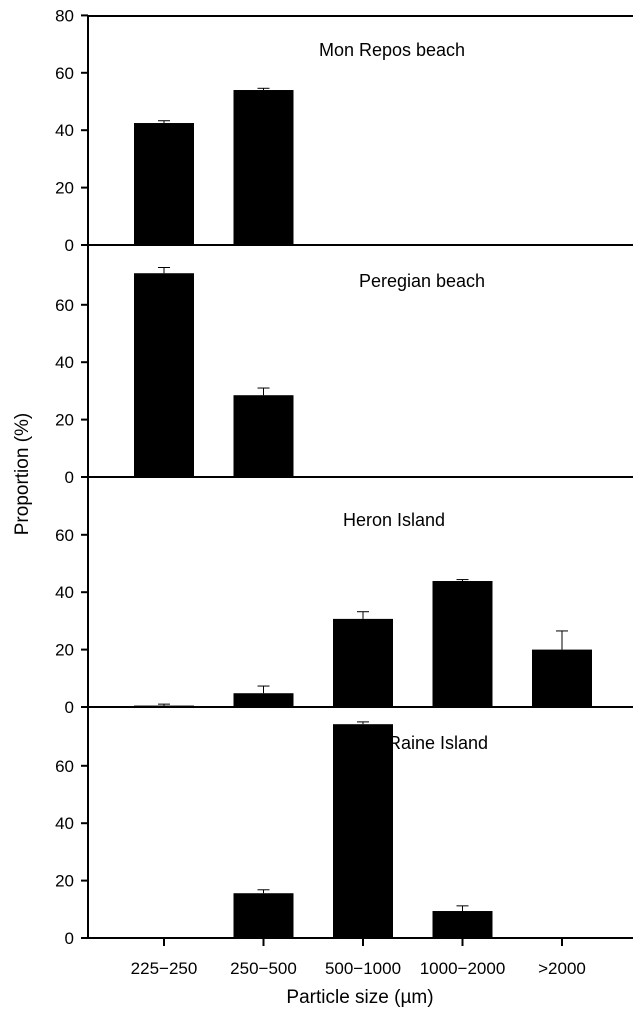  Describe the element at coordinates (394, 520) in the screenshot. I see `panel-title: Heron Island` at that location.